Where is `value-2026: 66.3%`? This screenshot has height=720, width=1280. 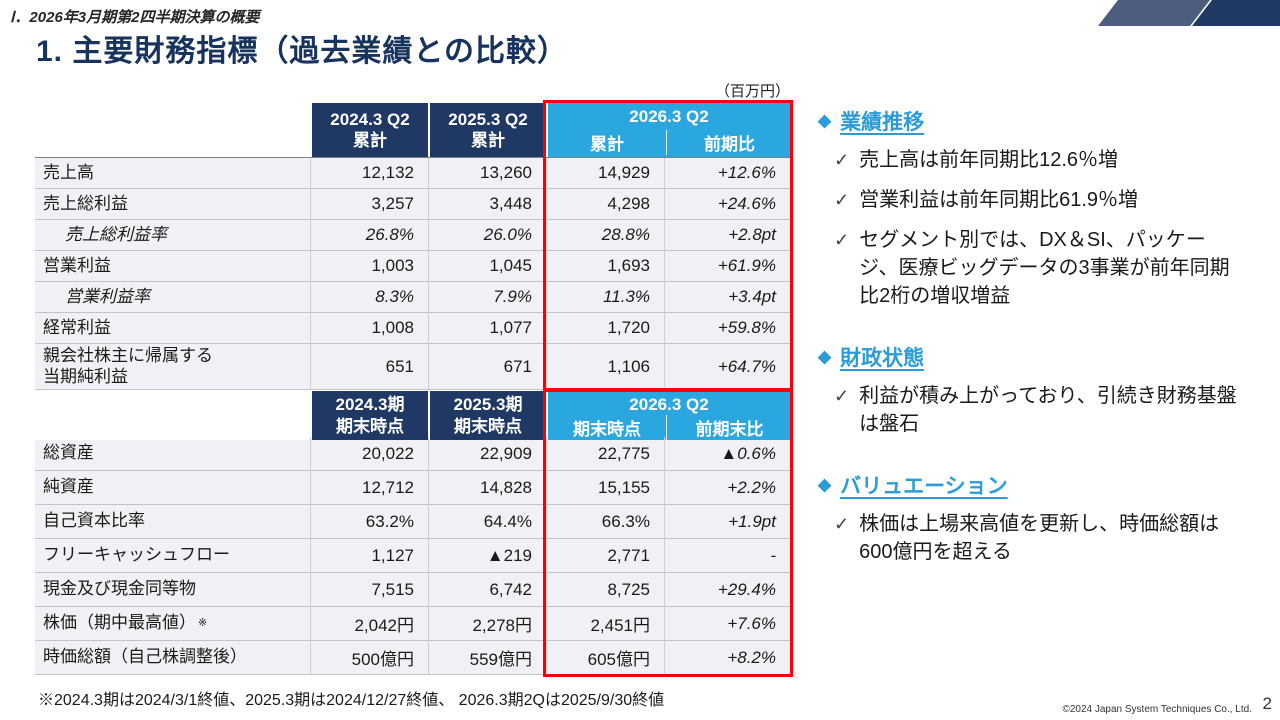
value-2026: 66.3% is located at coordinates (605, 522).